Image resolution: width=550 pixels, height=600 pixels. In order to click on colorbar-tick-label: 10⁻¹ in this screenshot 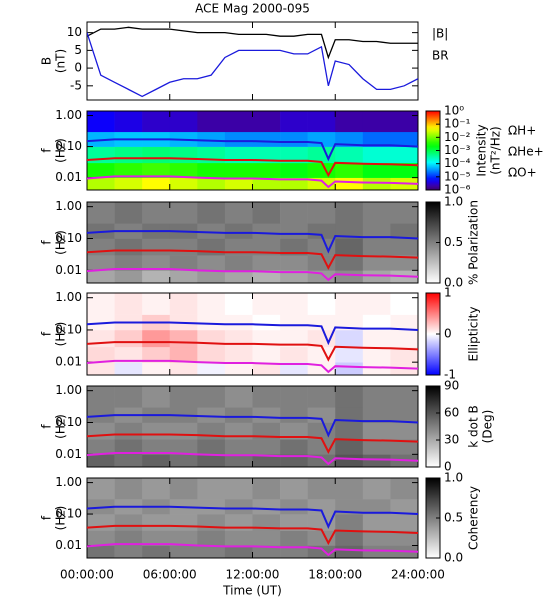, I will do `click(457, 124)`.